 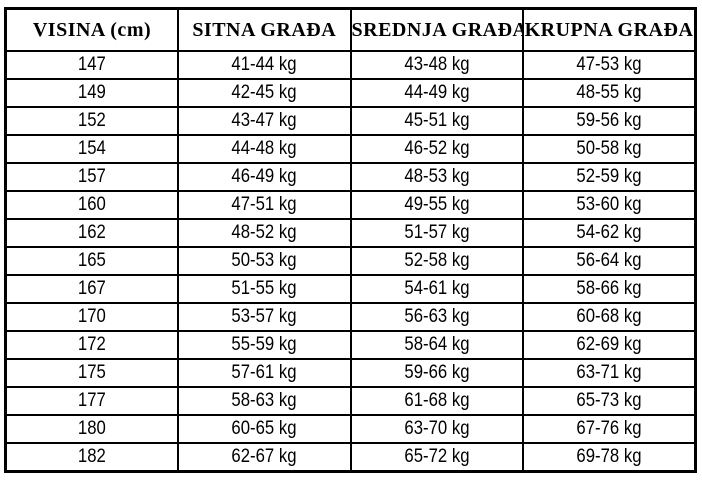 I want to click on table-cell: 51-55 kg, so click(x=264, y=289).